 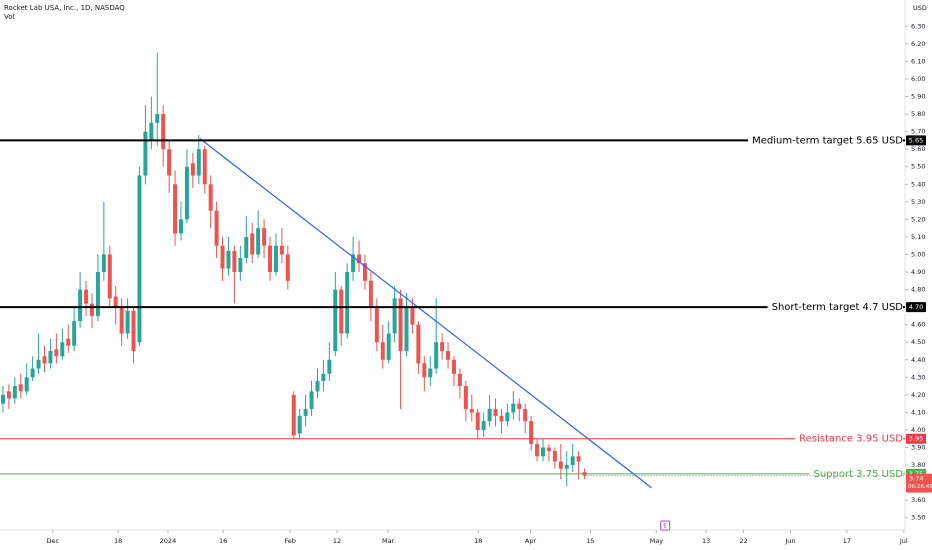 I want to click on y-tick-label: 4.90, so click(x=918, y=272).